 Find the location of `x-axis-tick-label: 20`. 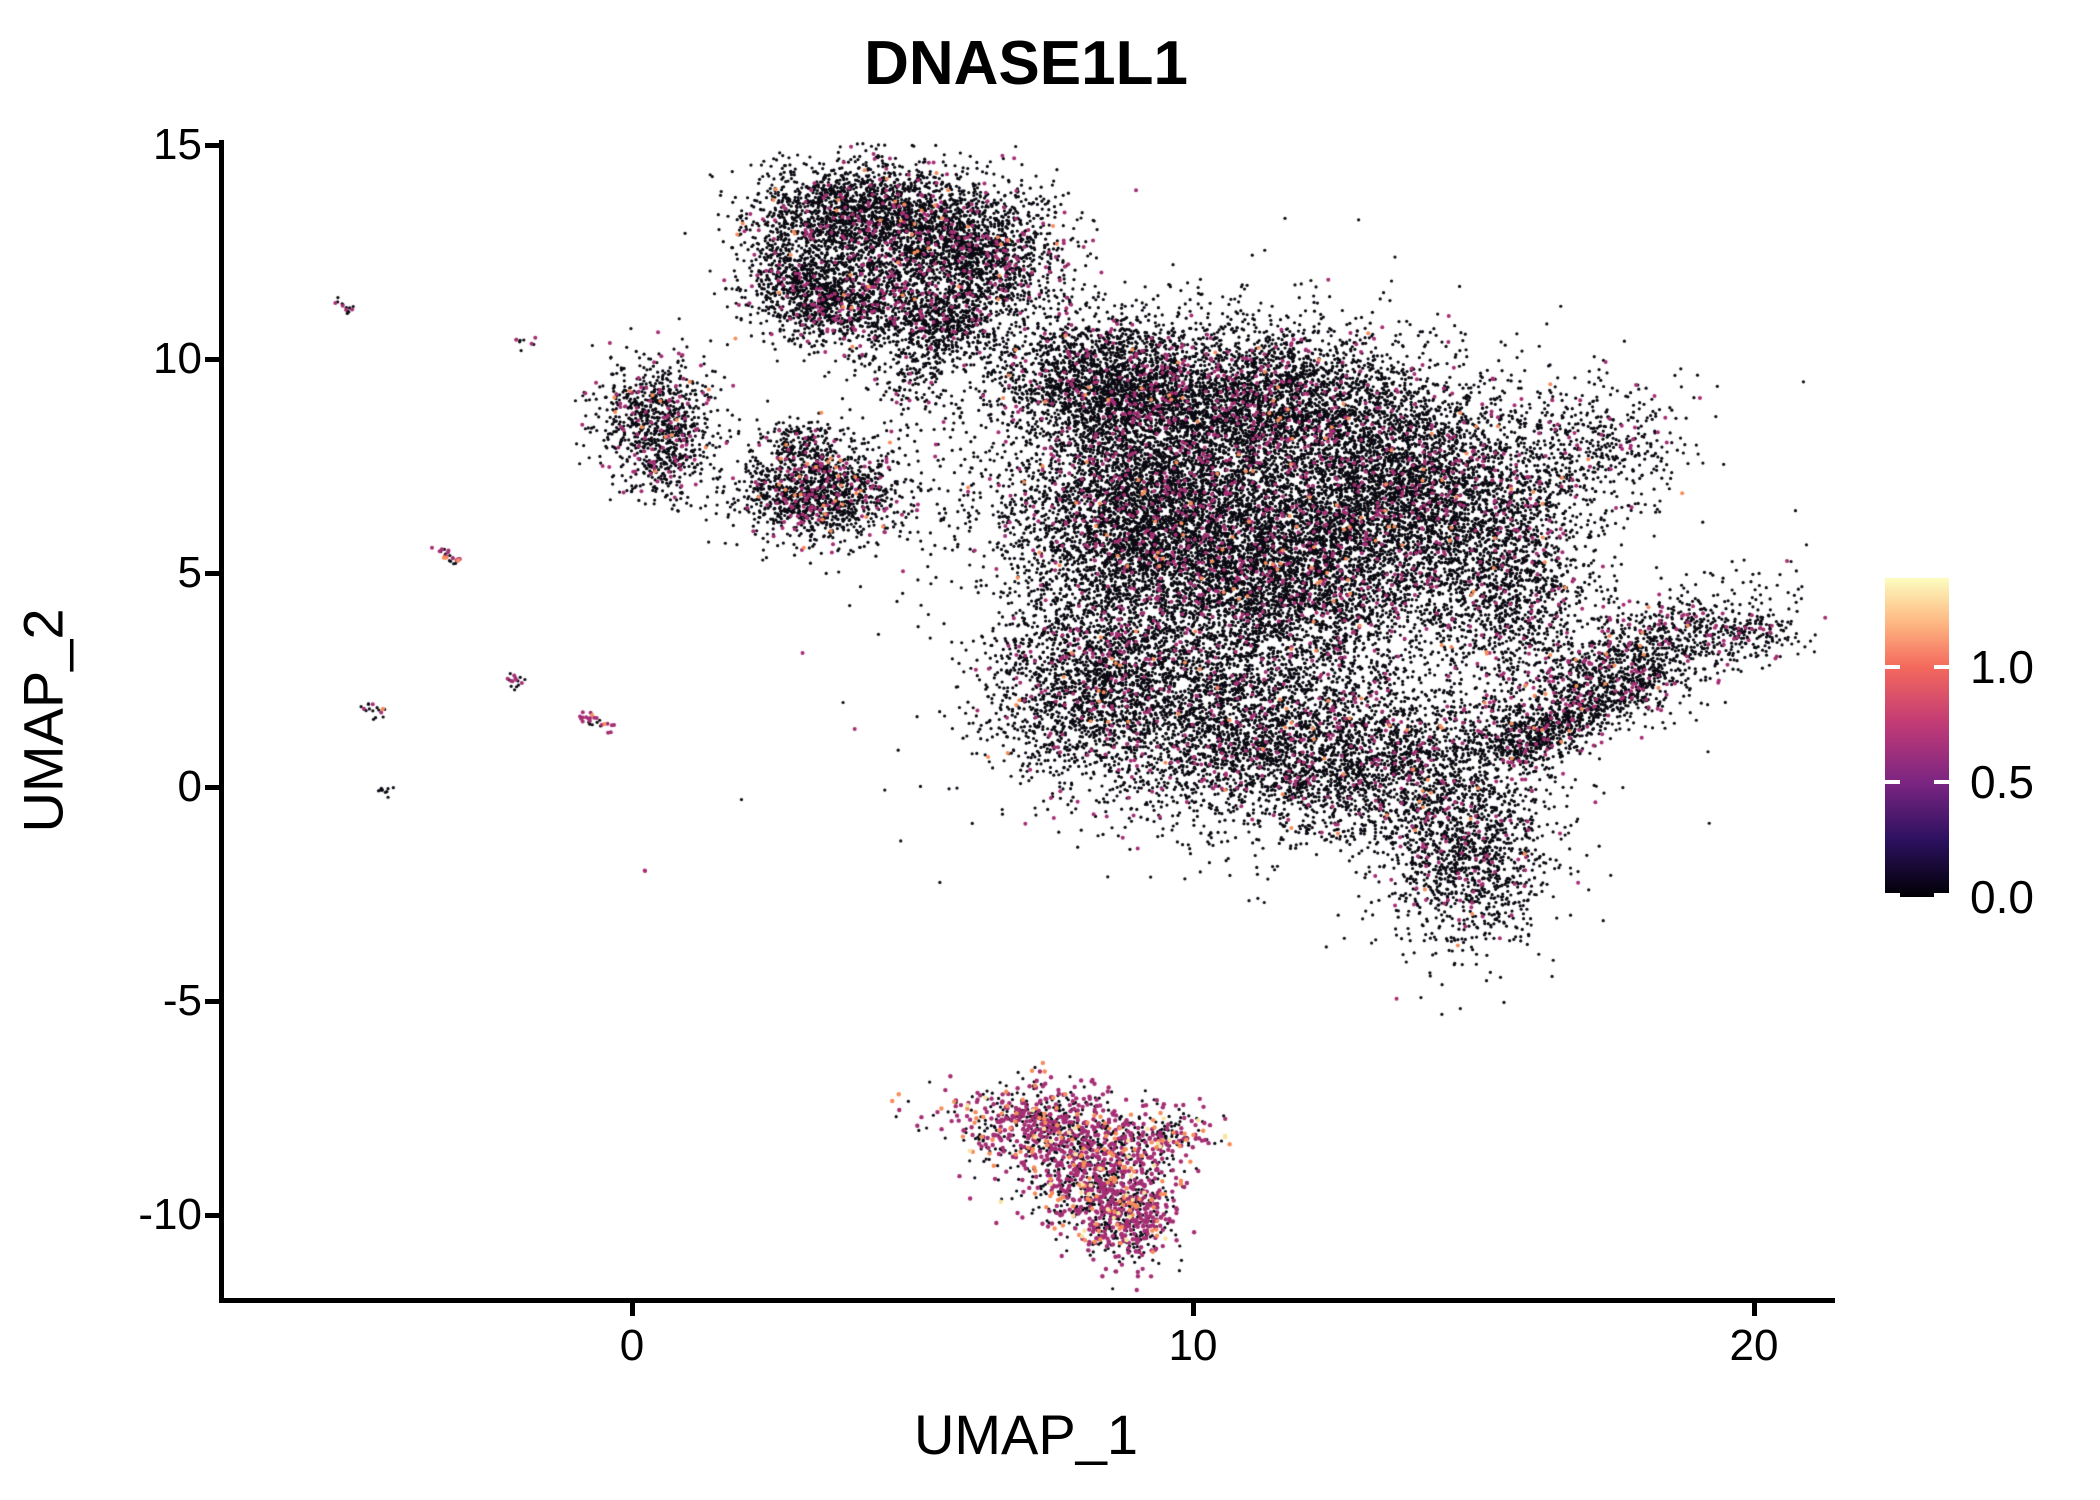

x-axis-tick-label: 20 is located at coordinates (1754, 1345).